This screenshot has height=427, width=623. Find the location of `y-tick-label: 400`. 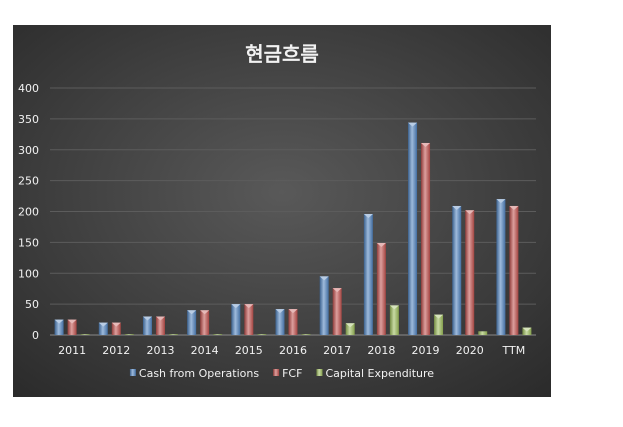

y-tick-label: 400 is located at coordinates (28, 88).